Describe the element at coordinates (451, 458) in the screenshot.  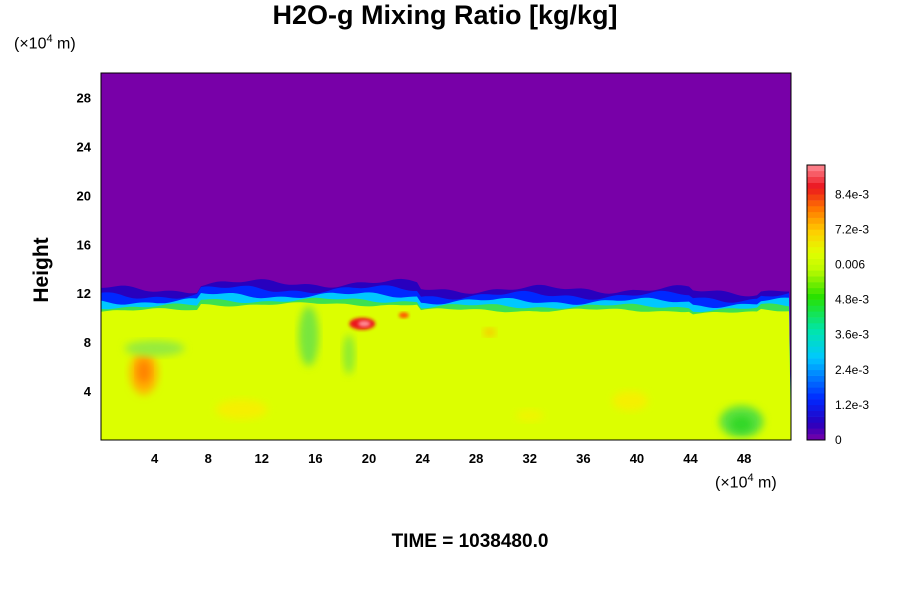
I see `x-tick-labels: 4 8 12 16 20 24 28 32 36 40 44 48` at that location.